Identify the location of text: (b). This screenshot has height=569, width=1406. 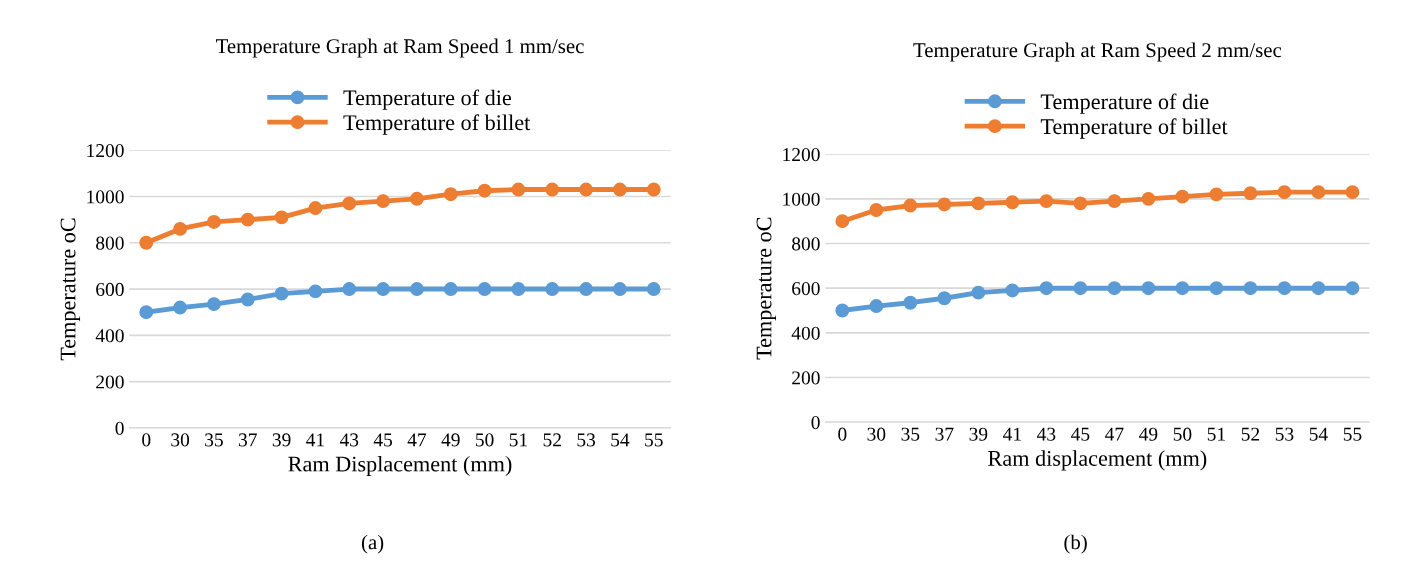
(1075, 544).